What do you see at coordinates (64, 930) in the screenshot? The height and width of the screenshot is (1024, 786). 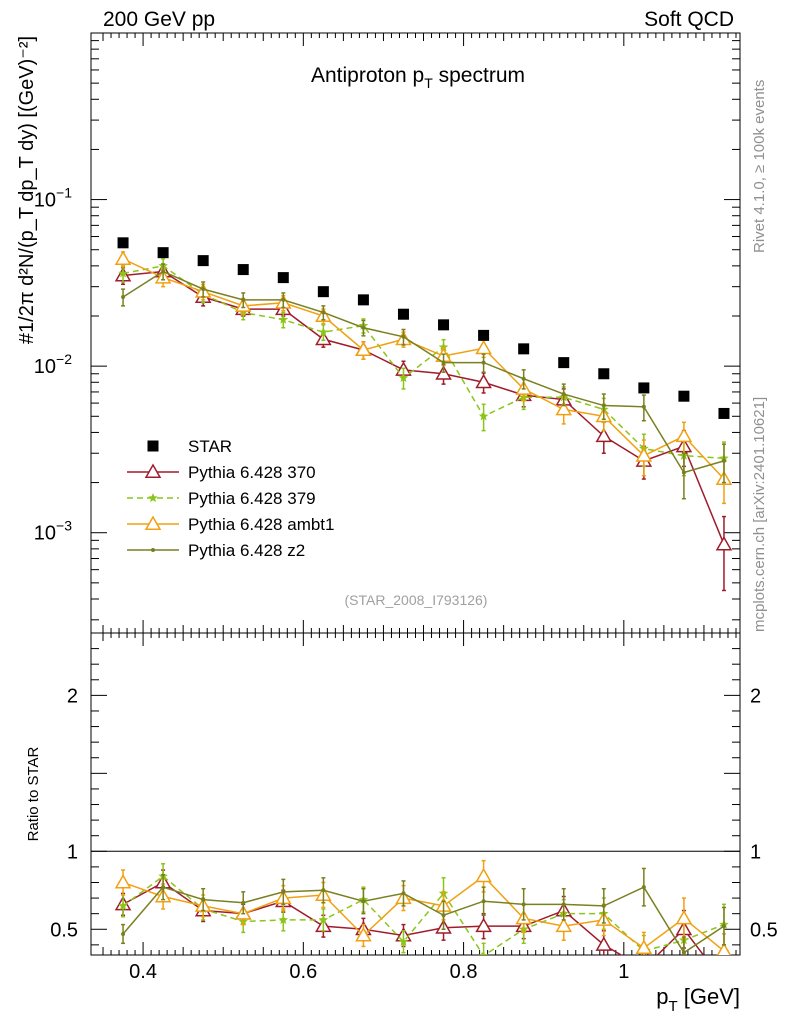 I see `ratio-y-tick-label-left: 0.5` at bounding box center [64, 930].